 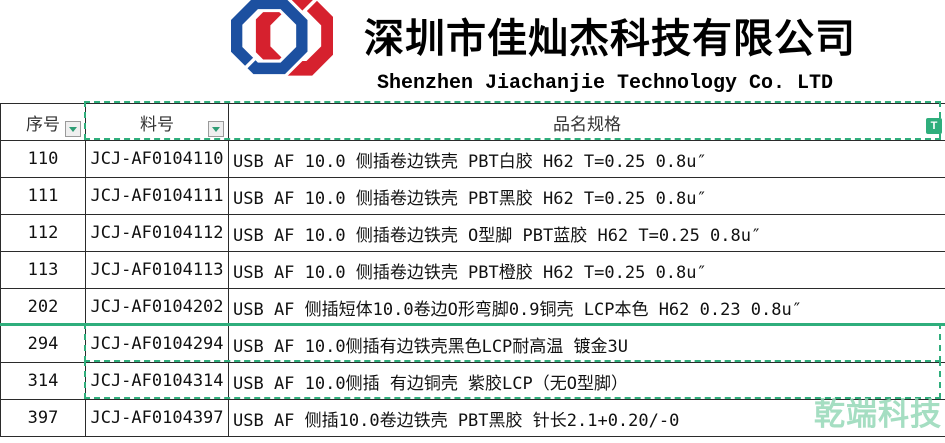 What do you see at coordinates (586, 418) in the screenshot?
I see `cell-spec: USB AF 侧插10.0卷边铁壳 PBT黑胶 针长2.1+0.20/-0` at bounding box center [586, 418].